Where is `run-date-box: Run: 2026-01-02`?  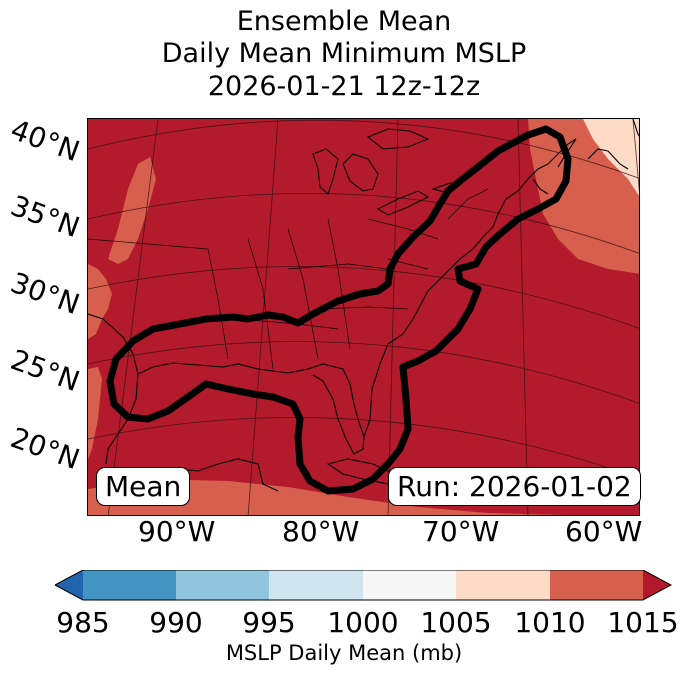 run-date-box: Run: 2026-01-02 is located at coordinates (514, 486).